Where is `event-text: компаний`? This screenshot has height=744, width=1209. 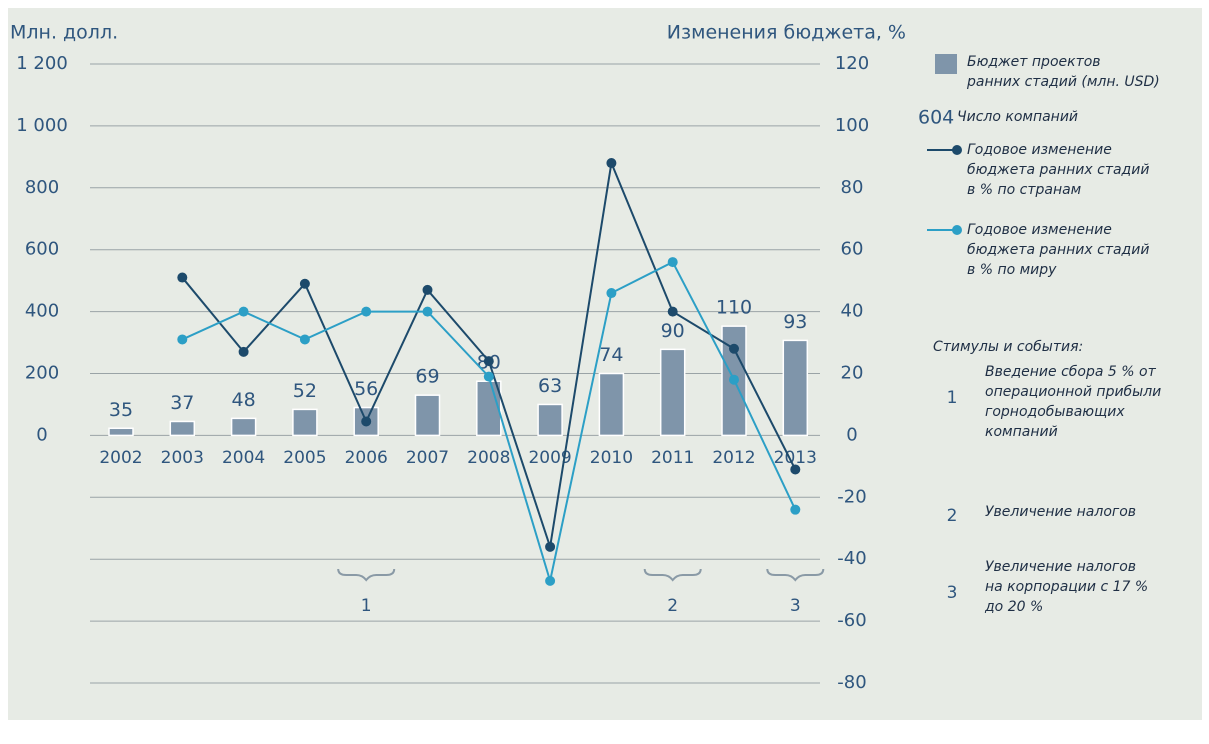
event-text: компаний is located at coordinates (1021, 432).